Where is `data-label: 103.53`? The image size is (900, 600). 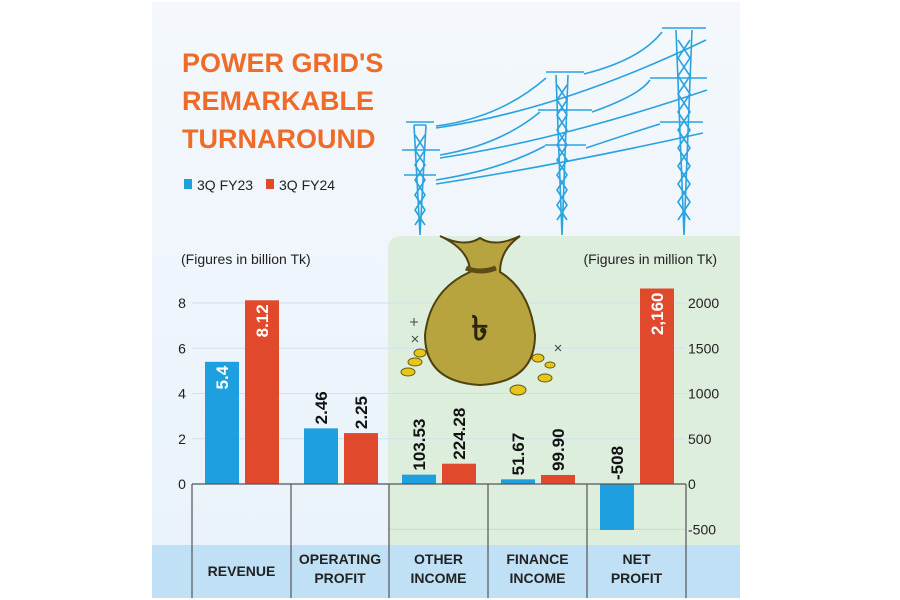
data-label: 103.53 is located at coordinates (419, 445).